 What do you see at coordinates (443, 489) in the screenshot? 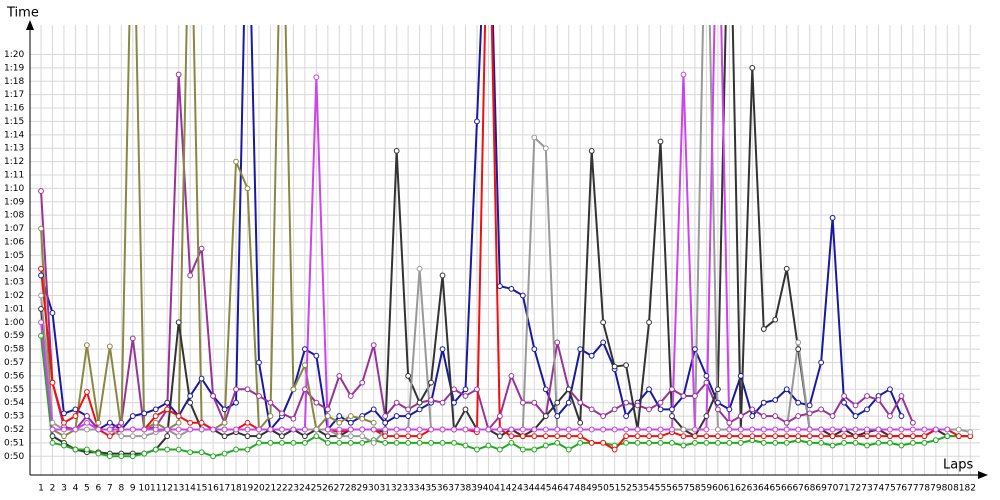
I see `x-tick-label: 36` at bounding box center [443, 489].